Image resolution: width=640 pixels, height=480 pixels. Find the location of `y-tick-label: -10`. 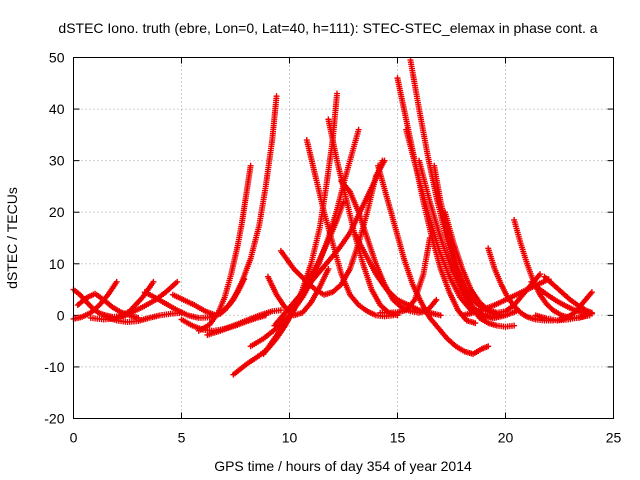

y-tick-label: -10 is located at coordinates (54, 367).